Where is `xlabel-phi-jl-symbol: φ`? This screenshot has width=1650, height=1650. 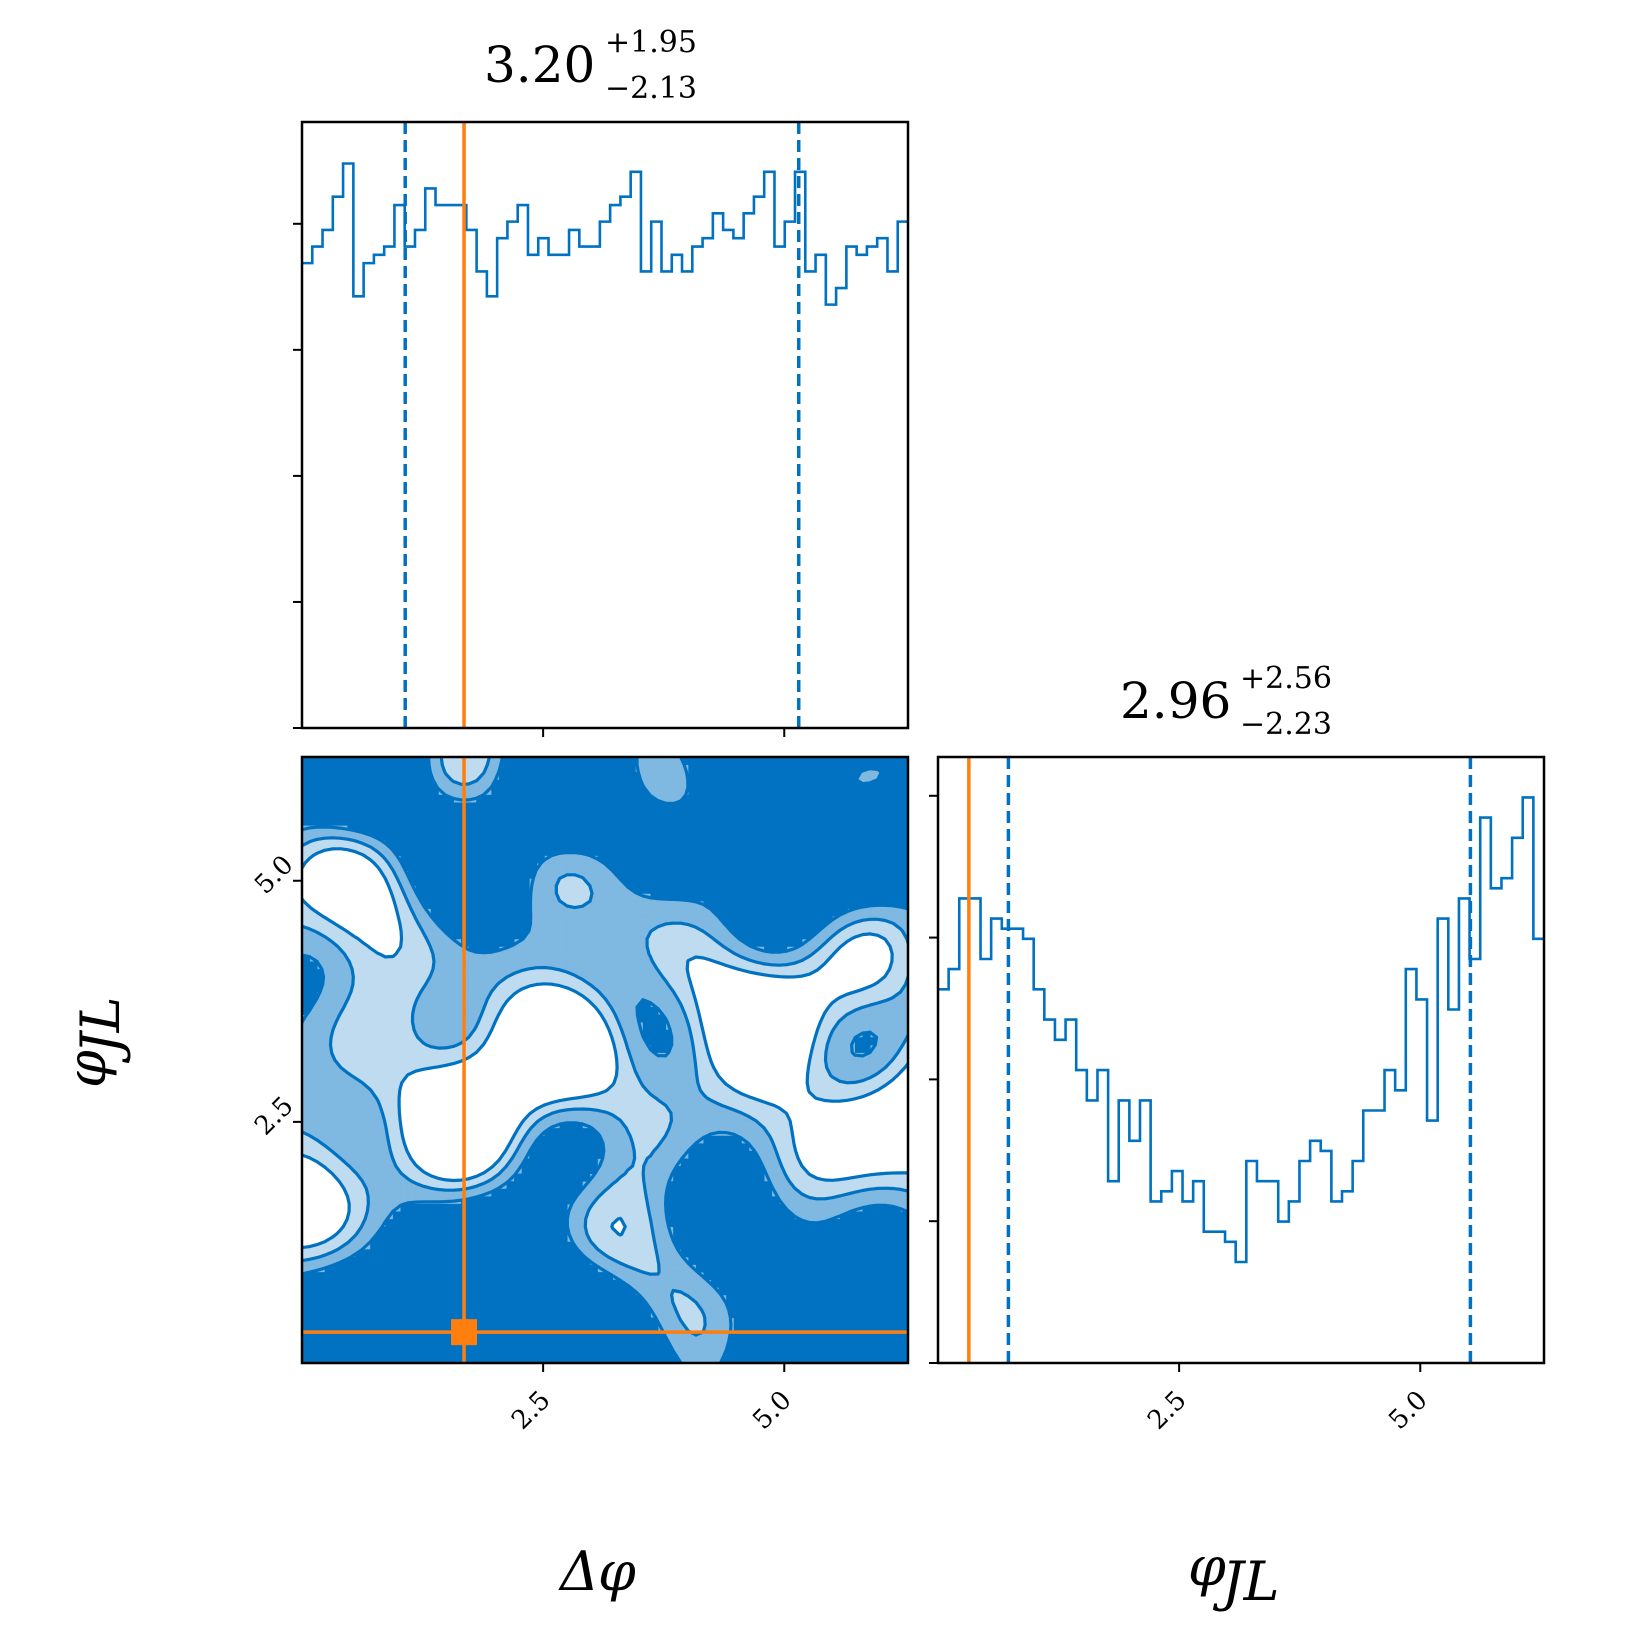
xlabel-phi-jl-symbol: φ is located at coordinates (1207, 1566).